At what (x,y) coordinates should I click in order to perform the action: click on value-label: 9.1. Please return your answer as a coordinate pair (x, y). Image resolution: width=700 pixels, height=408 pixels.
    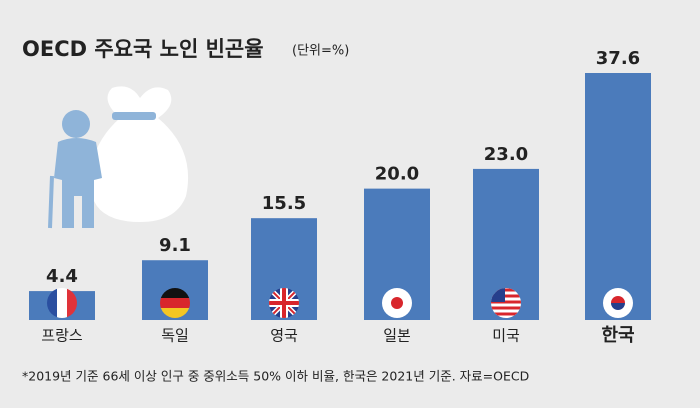
    Looking at the image, I should click on (175, 245).